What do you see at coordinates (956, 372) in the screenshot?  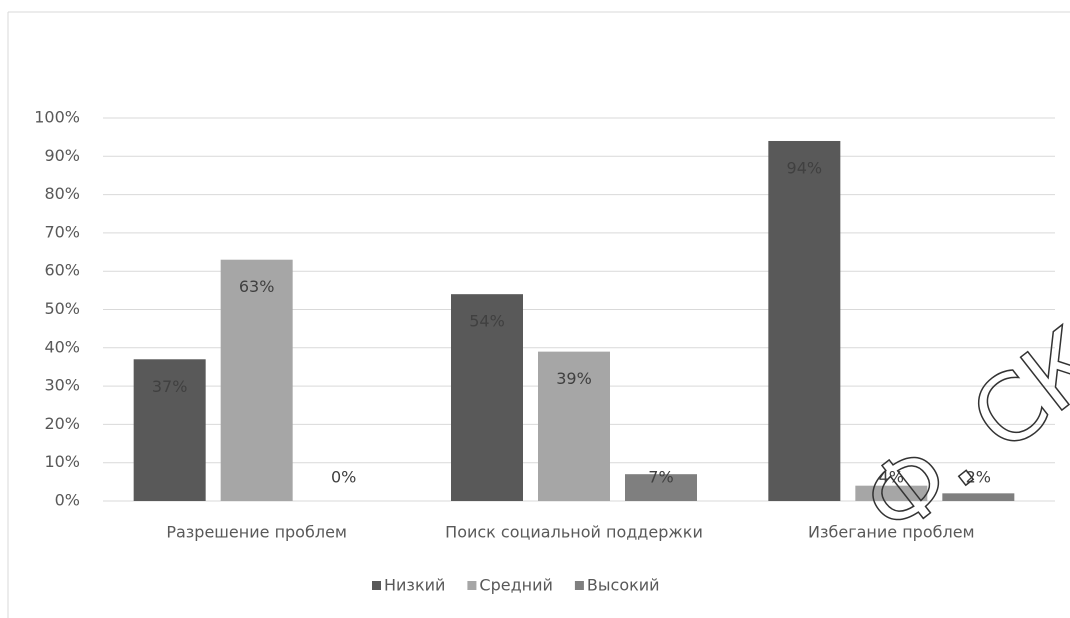 I see `watermark: Ф. СКОРИ` at bounding box center [956, 372].